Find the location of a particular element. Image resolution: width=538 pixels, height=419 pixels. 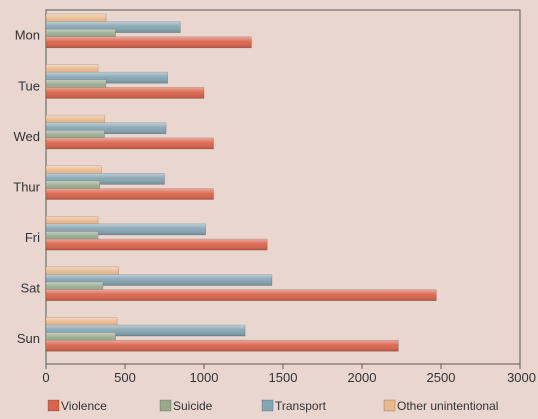

bar-transport-wed is located at coordinates (106, 128).